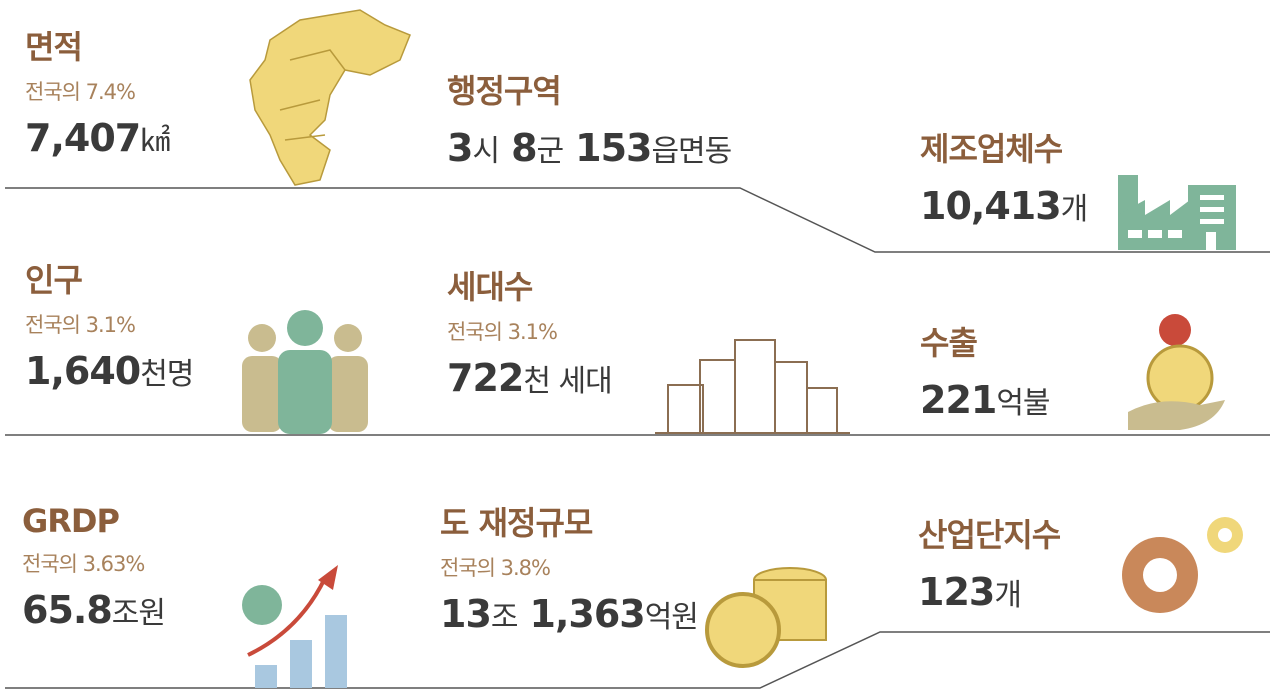  What do you see at coordinates (460, 148) in the screenshot?
I see `stat-number: 3` at bounding box center [460, 148].